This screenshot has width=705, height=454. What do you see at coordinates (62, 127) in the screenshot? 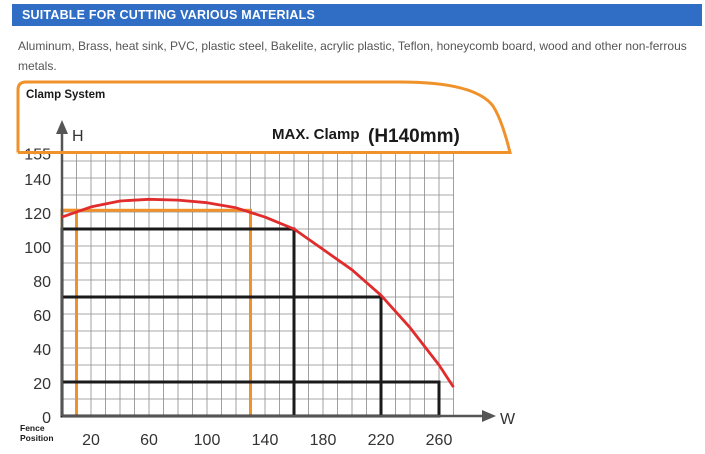
I see `y-axis-arrow` at bounding box center [62, 127].